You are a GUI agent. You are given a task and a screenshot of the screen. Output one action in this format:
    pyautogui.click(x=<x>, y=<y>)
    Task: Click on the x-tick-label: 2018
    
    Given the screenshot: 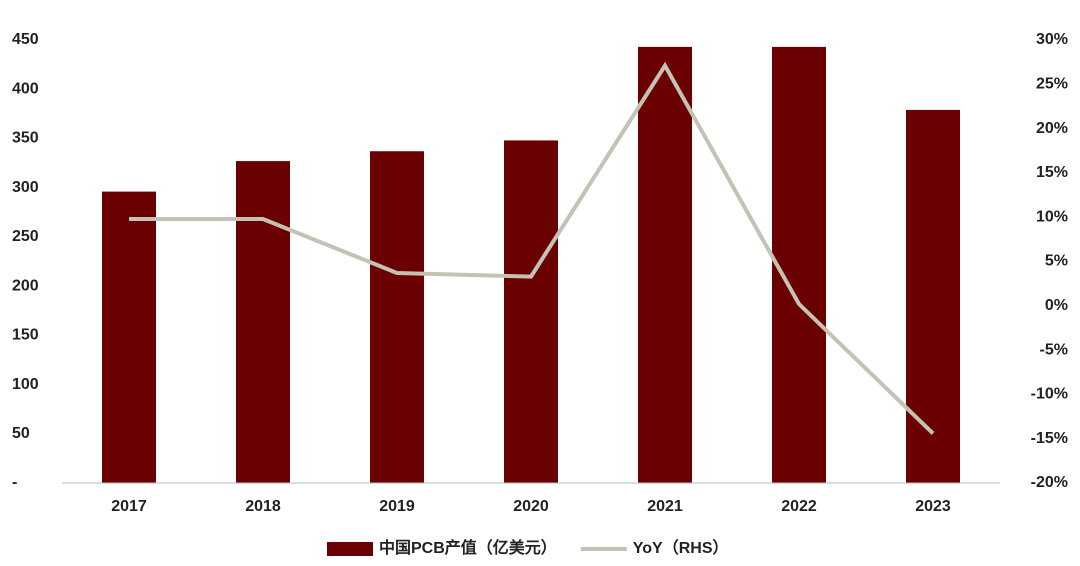 What is the action you would take?
    pyautogui.click(x=263, y=506)
    